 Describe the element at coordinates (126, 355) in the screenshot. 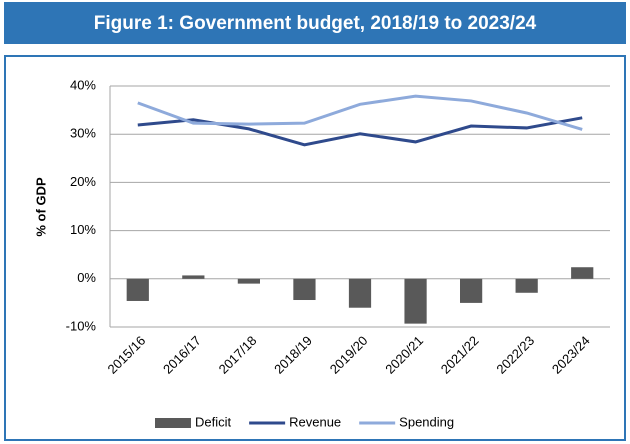

I see `x-tick-label: 2015/16` at that location.